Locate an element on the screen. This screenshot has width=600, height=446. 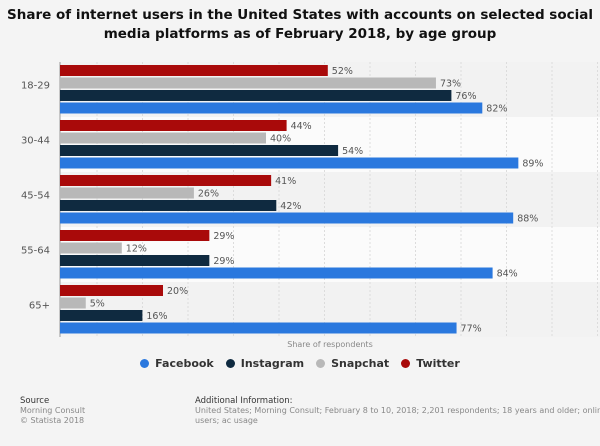
category-label: 45-54 is located at coordinates (35, 196).